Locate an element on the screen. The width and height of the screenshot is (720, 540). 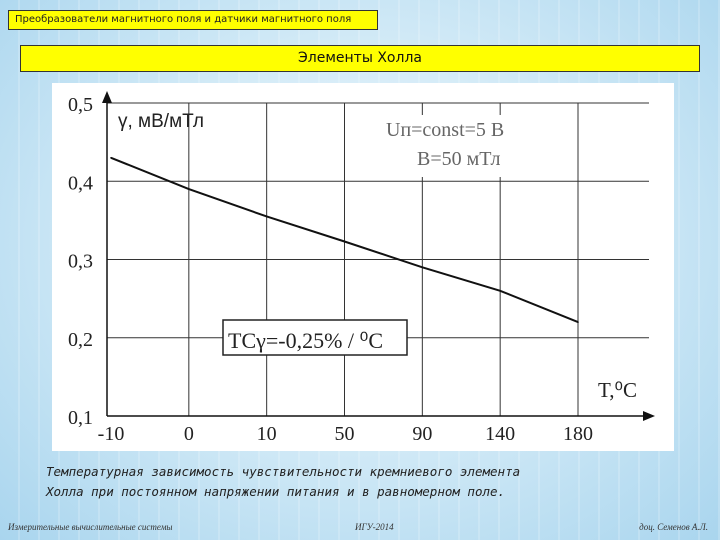
slide-title: Элементы Холла is located at coordinates (360, 58).